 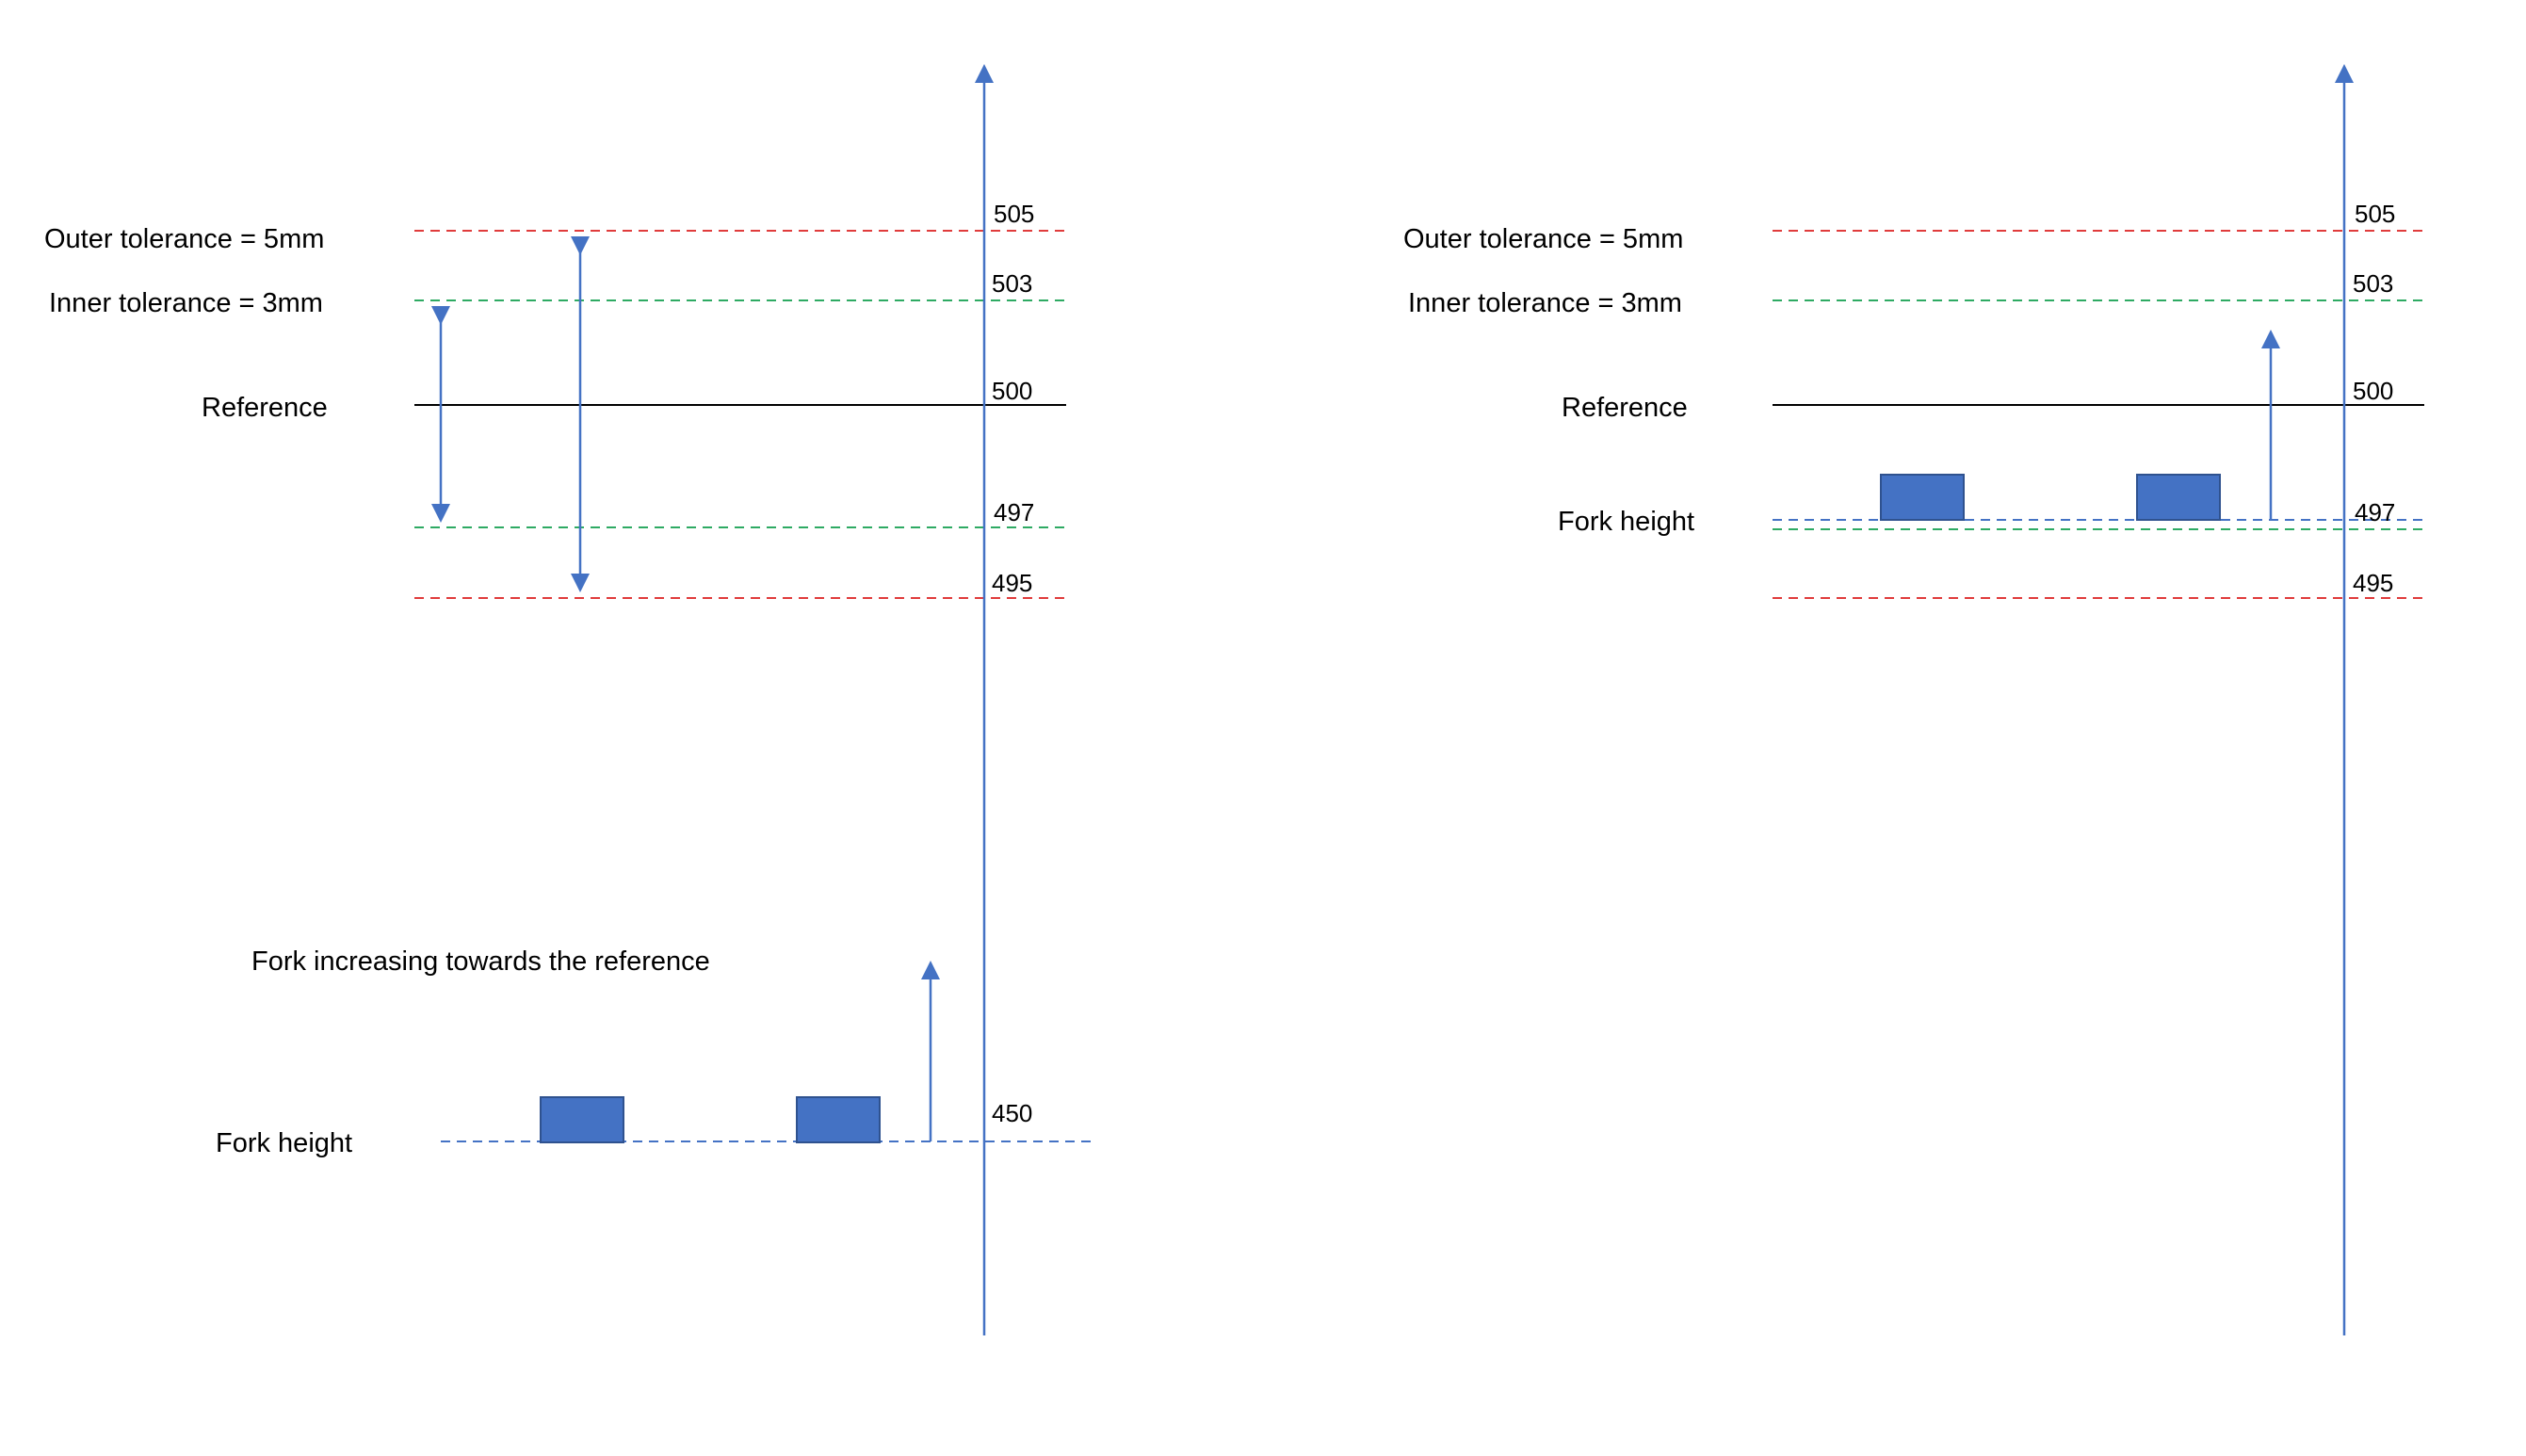 What do you see at coordinates (480, 961) in the screenshot?
I see `fork-increasing-caption: Fork increasing towards the reference` at bounding box center [480, 961].